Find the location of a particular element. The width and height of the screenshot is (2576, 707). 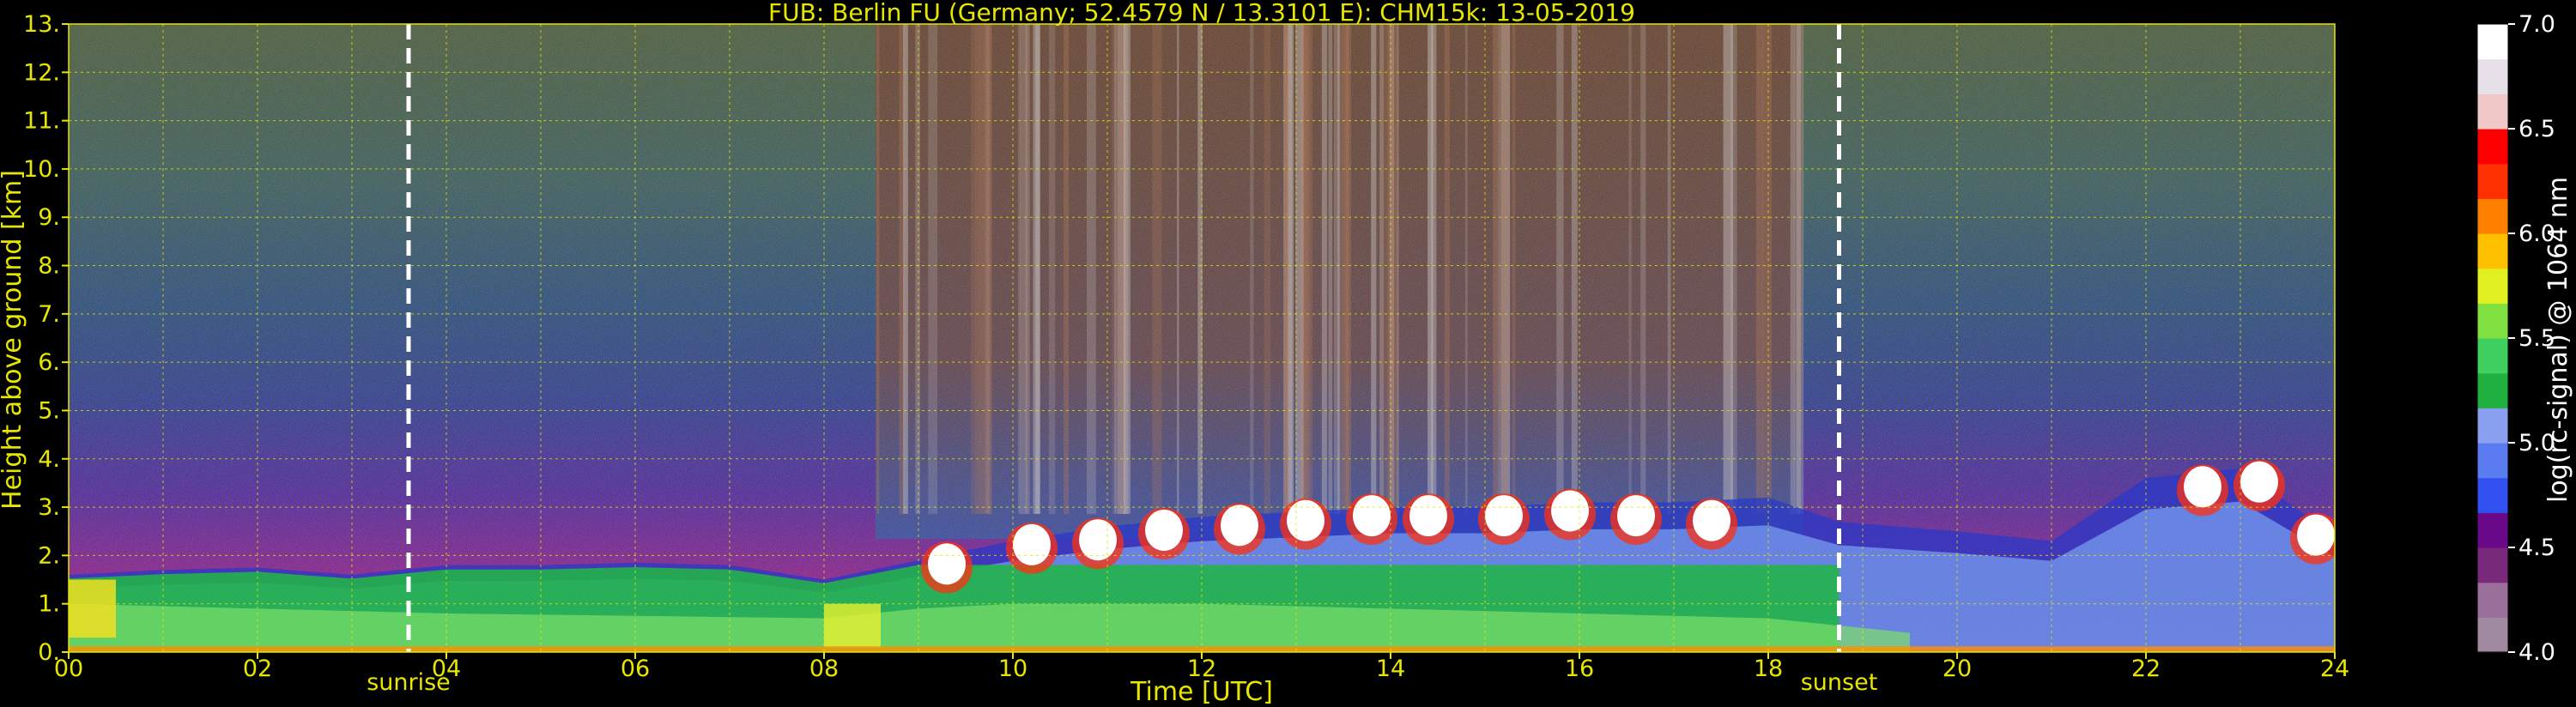

colorbar-ticks: 4.0 4.5 5.0 5.5 6.0 6.5 7.0 is located at coordinates (2531, 338).